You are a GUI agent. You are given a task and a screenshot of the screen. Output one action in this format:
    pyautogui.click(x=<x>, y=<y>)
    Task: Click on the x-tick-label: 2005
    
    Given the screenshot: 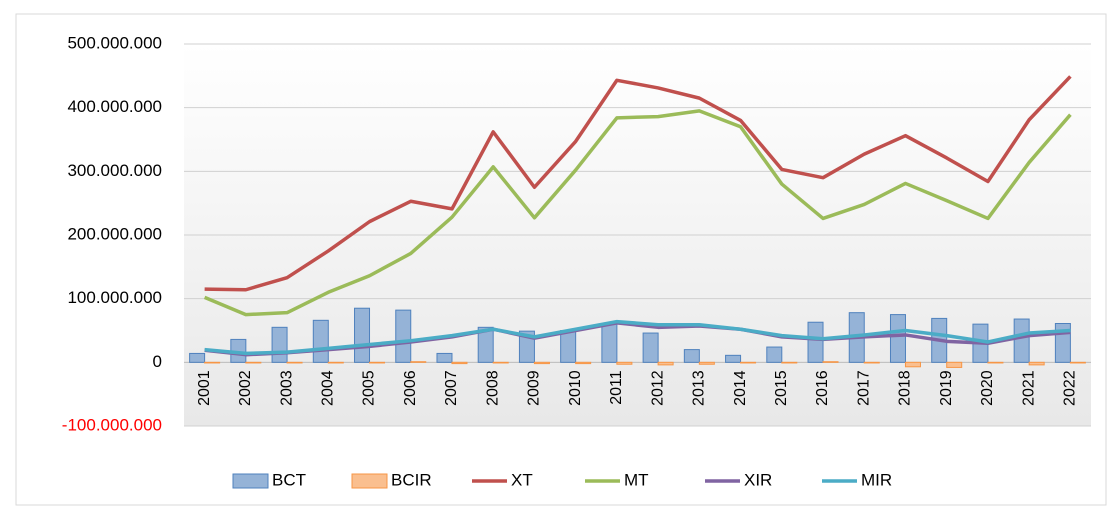 What is the action you would take?
    pyautogui.click(x=369, y=388)
    